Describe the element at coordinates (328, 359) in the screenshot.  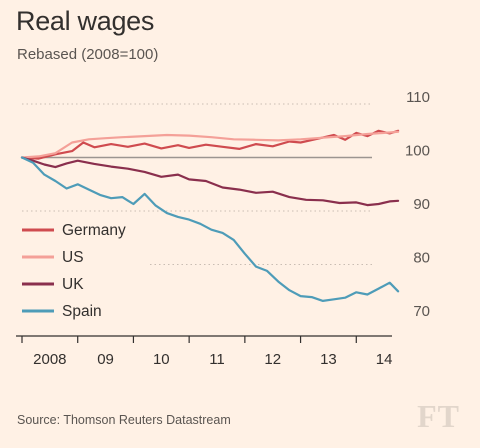
I see `x-tick-label: 13` at that location.